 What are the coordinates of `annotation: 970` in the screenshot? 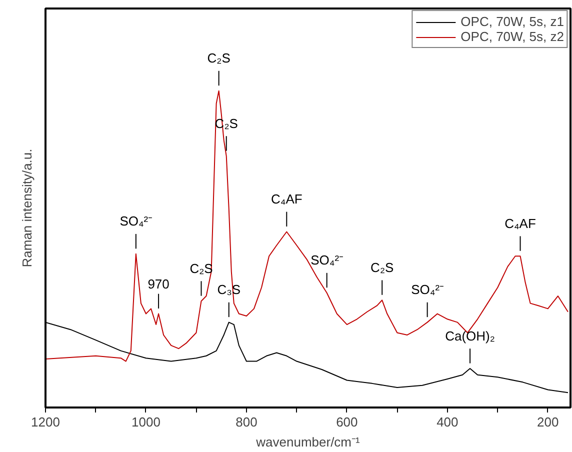 It's located at (159, 284).